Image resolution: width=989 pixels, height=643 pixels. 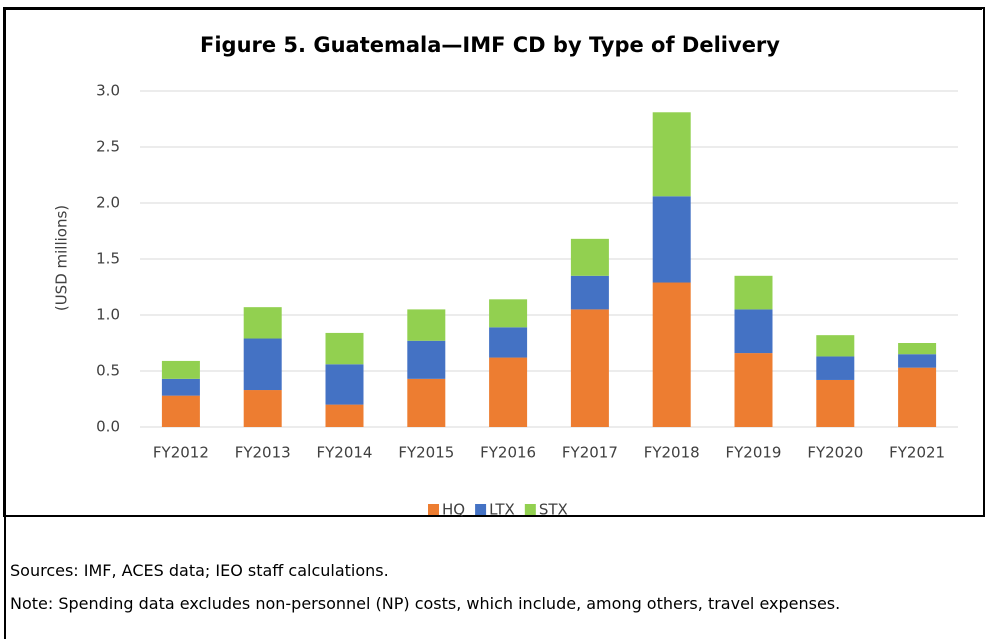 I want to click on x-tick-label: FY2018, so click(x=672, y=453).